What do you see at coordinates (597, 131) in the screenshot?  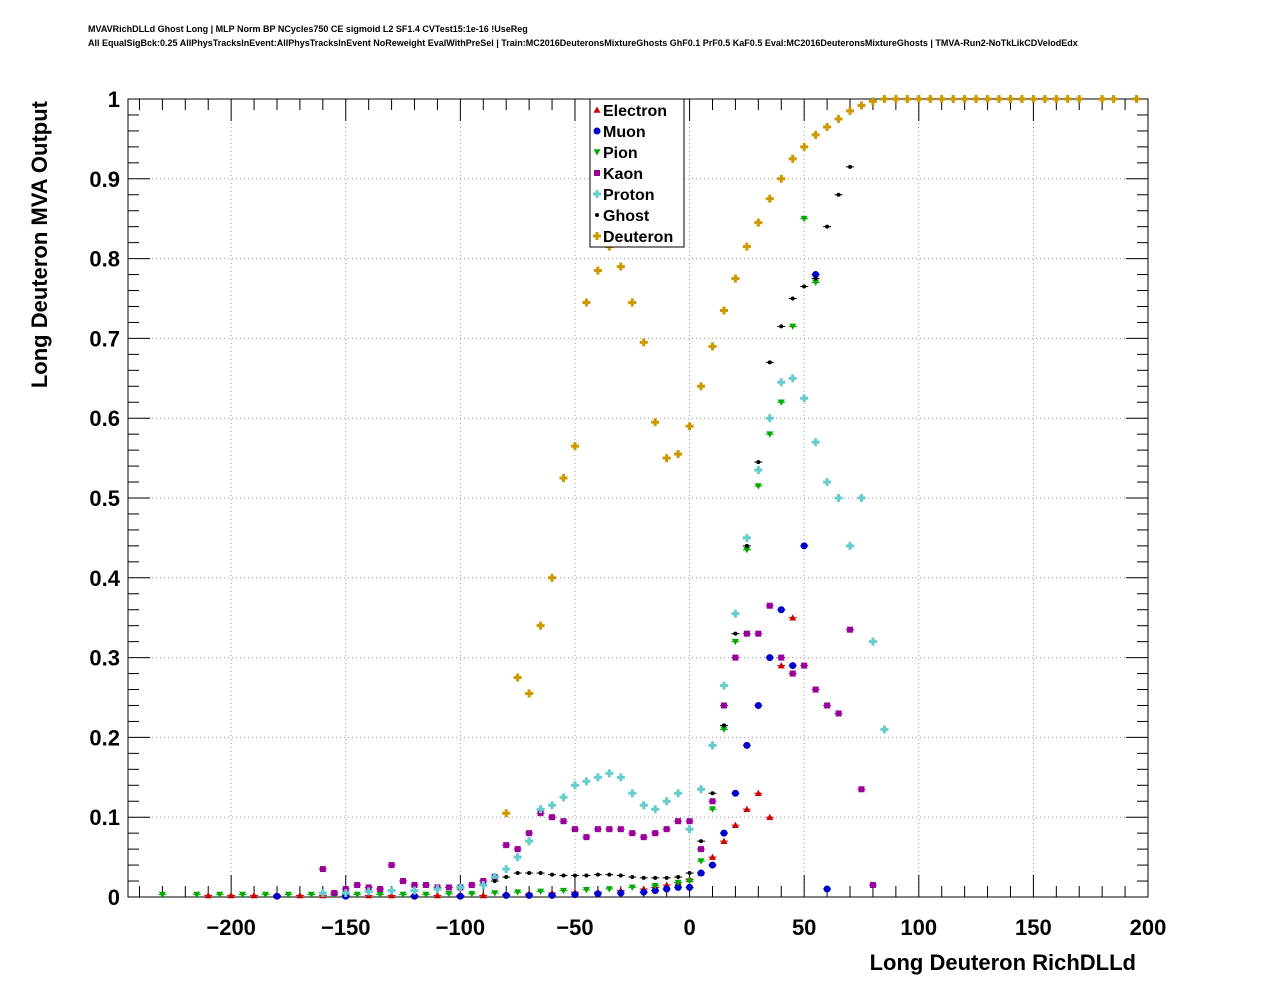 I see `legend-marker-muon` at bounding box center [597, 131].